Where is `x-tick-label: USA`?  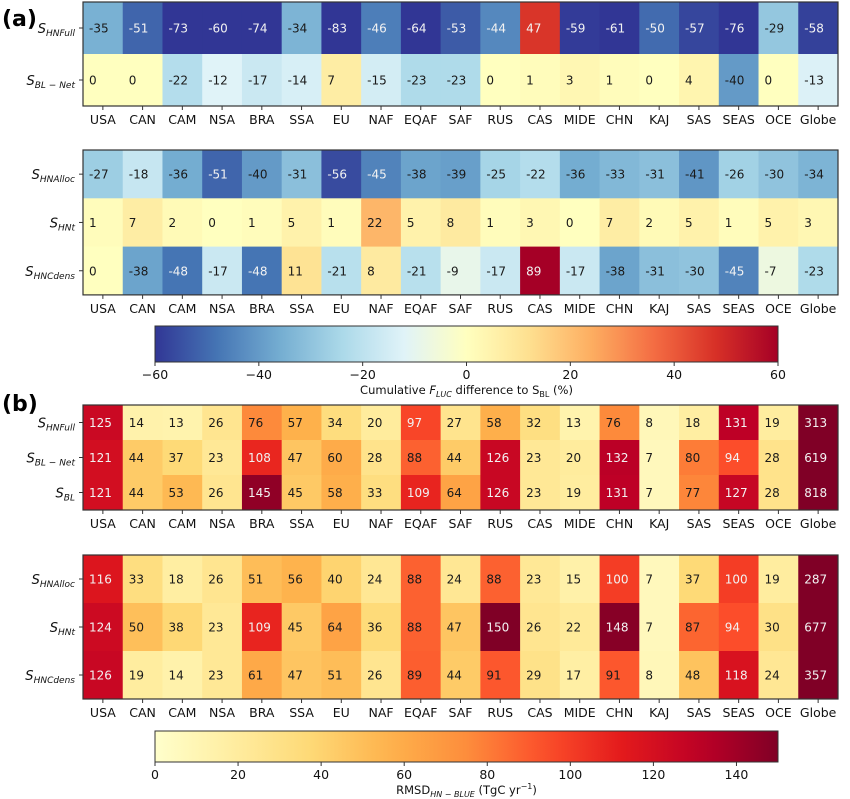 x-tick-label: USA is located at coordinates (103, 523).